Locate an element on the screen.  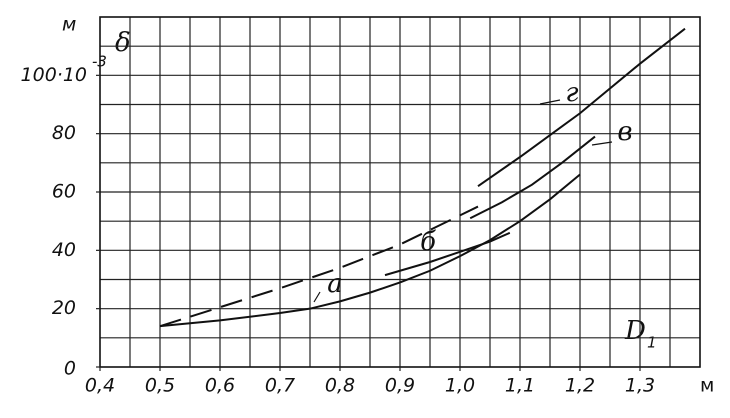
y-tick-label: 0 is located at coordinates (70, 369).